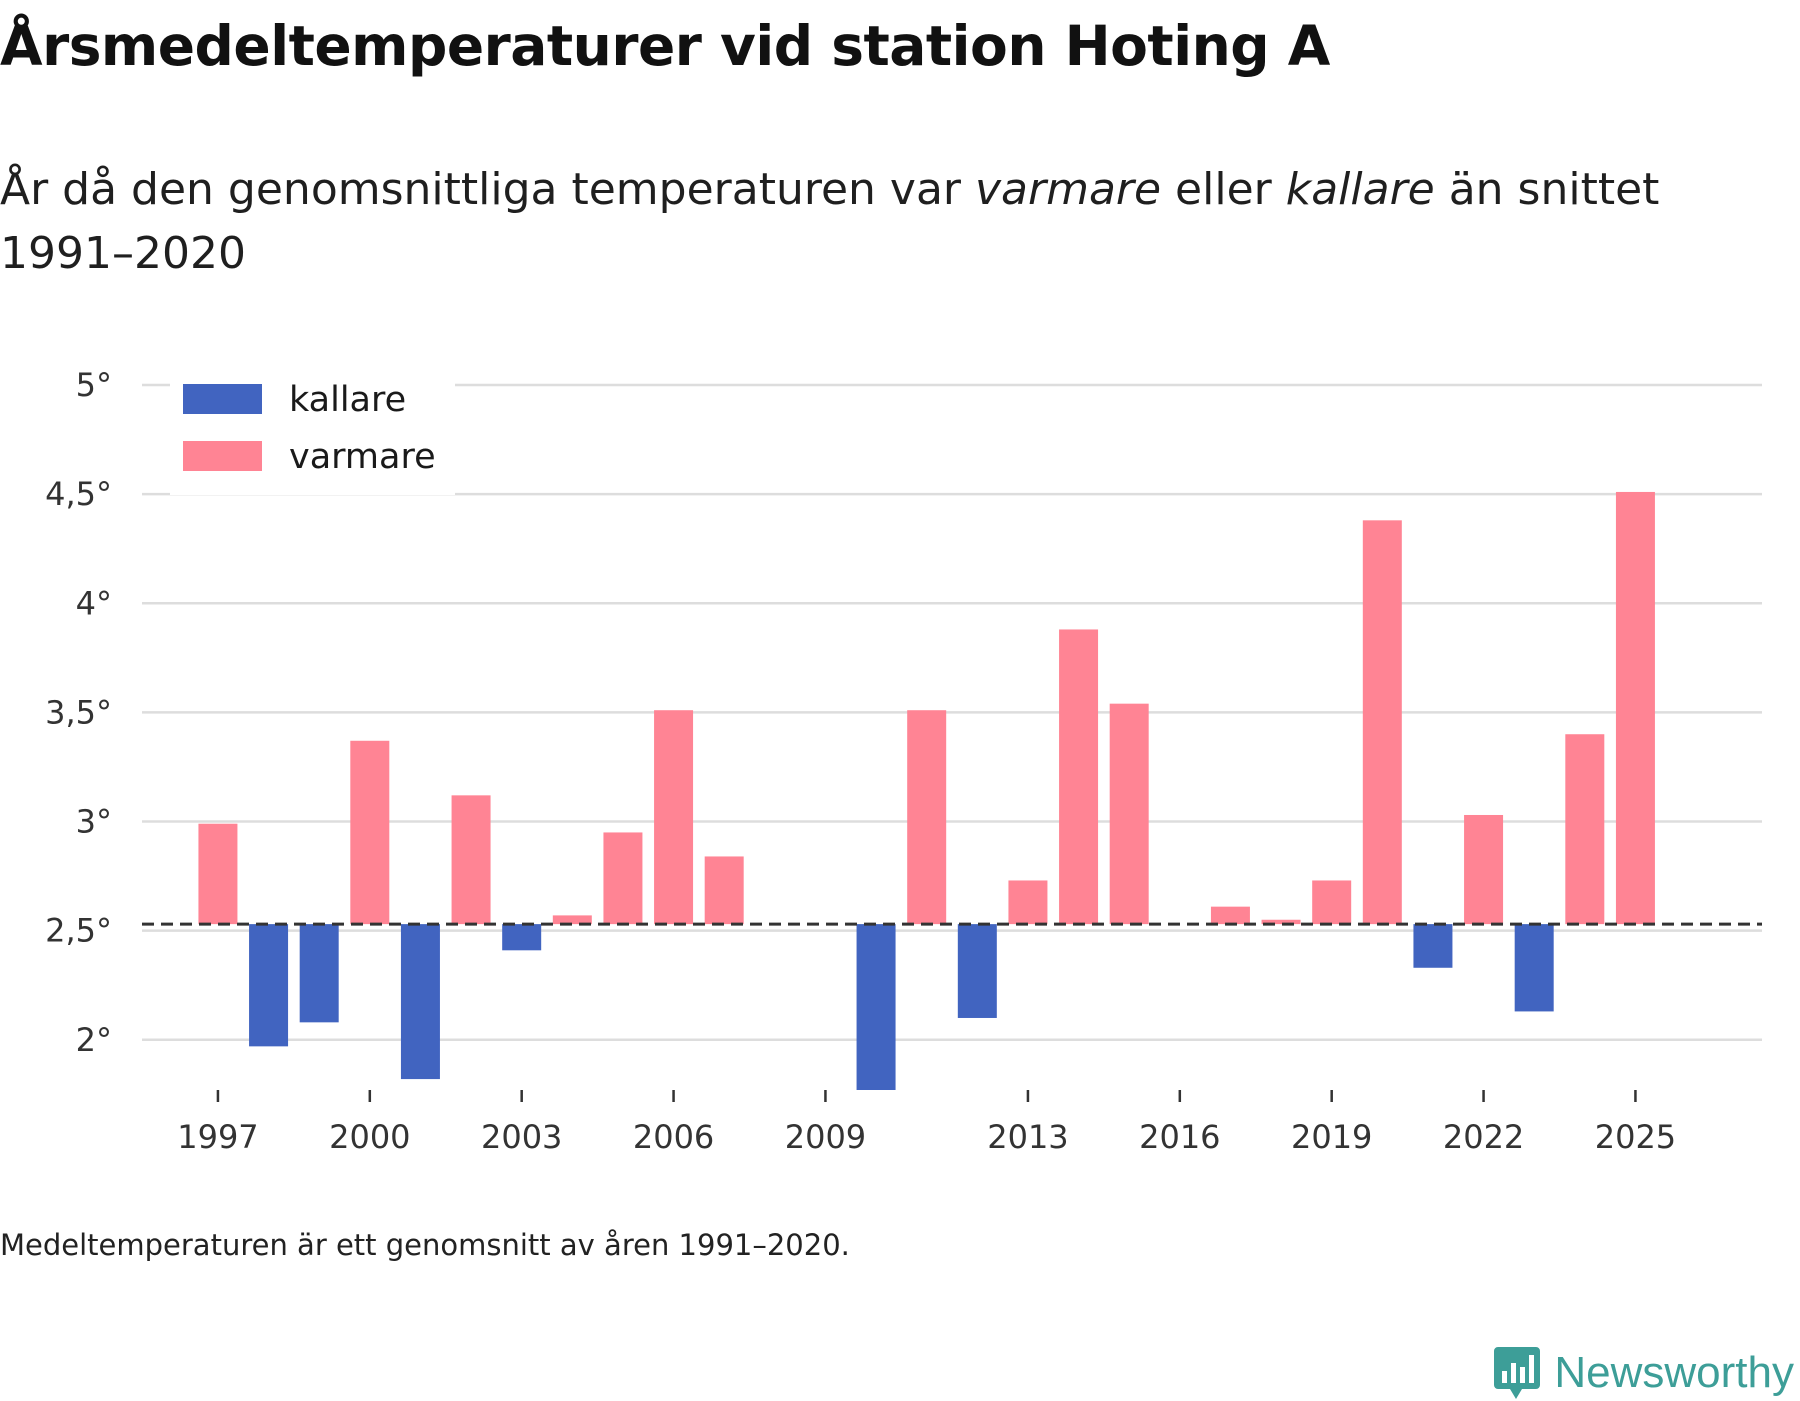 This screenshot has width=1800, height=1401. I want to click on bar-2003, so click(522, 937).